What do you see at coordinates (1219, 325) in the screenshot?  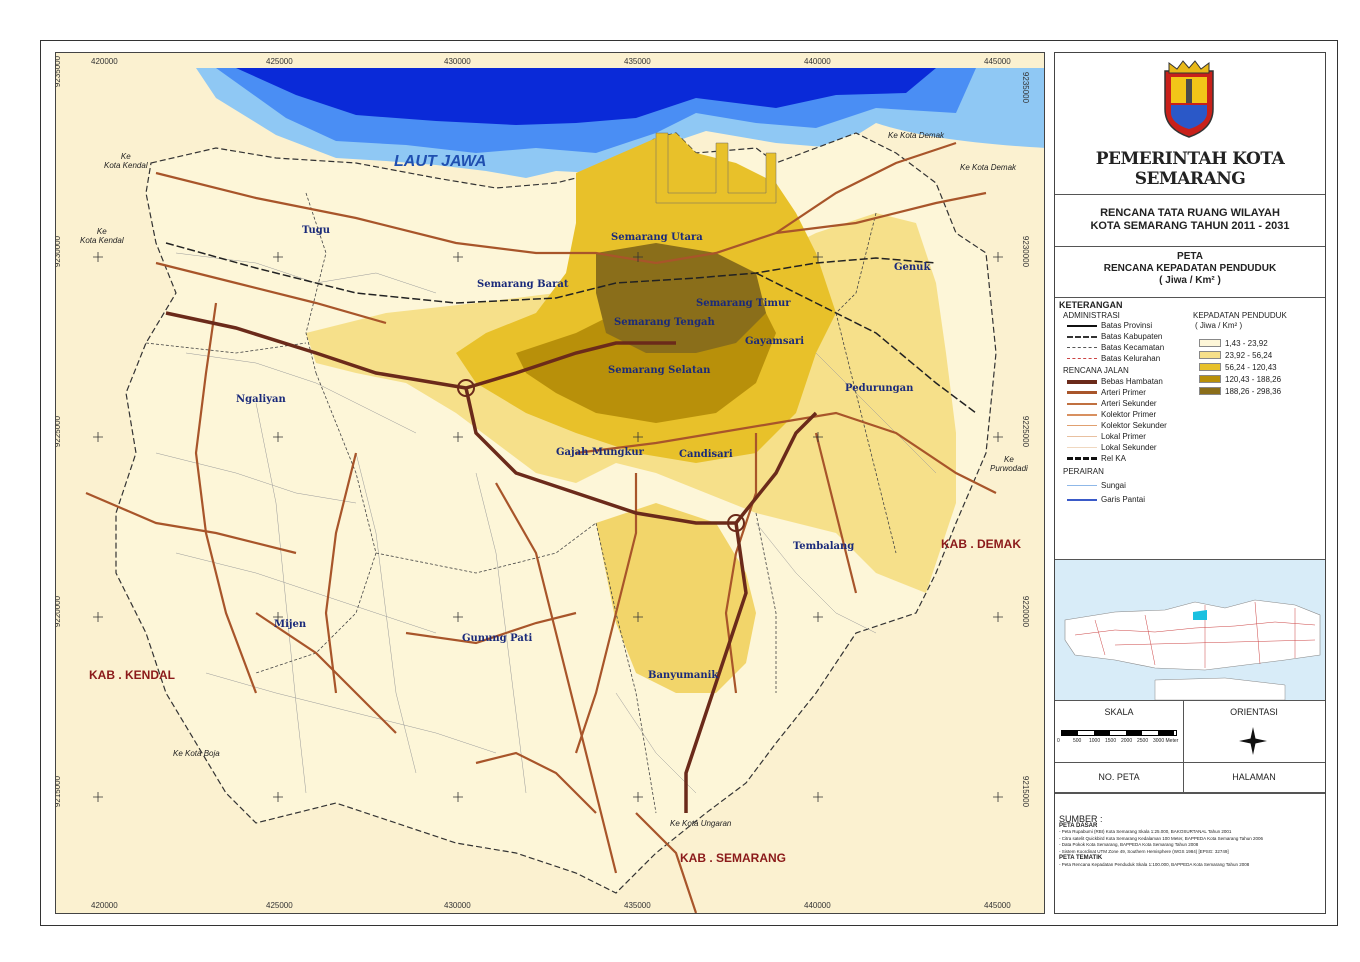 I see `density-legend-unit: ( Jiwa / Km² )` at bounding box center [1219, 325].